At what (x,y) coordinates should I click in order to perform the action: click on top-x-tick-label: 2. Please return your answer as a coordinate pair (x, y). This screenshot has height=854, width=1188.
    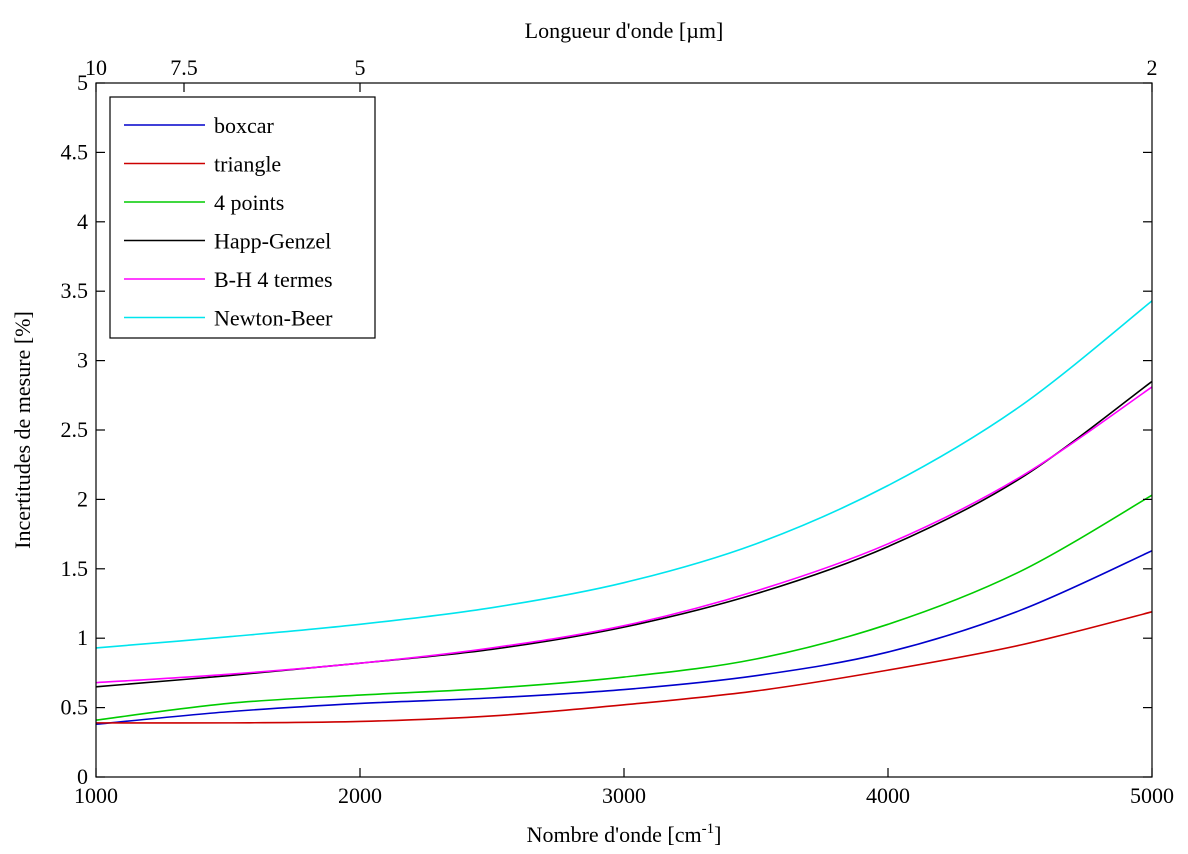
    Looking at the image, I should click on (1152, 67).